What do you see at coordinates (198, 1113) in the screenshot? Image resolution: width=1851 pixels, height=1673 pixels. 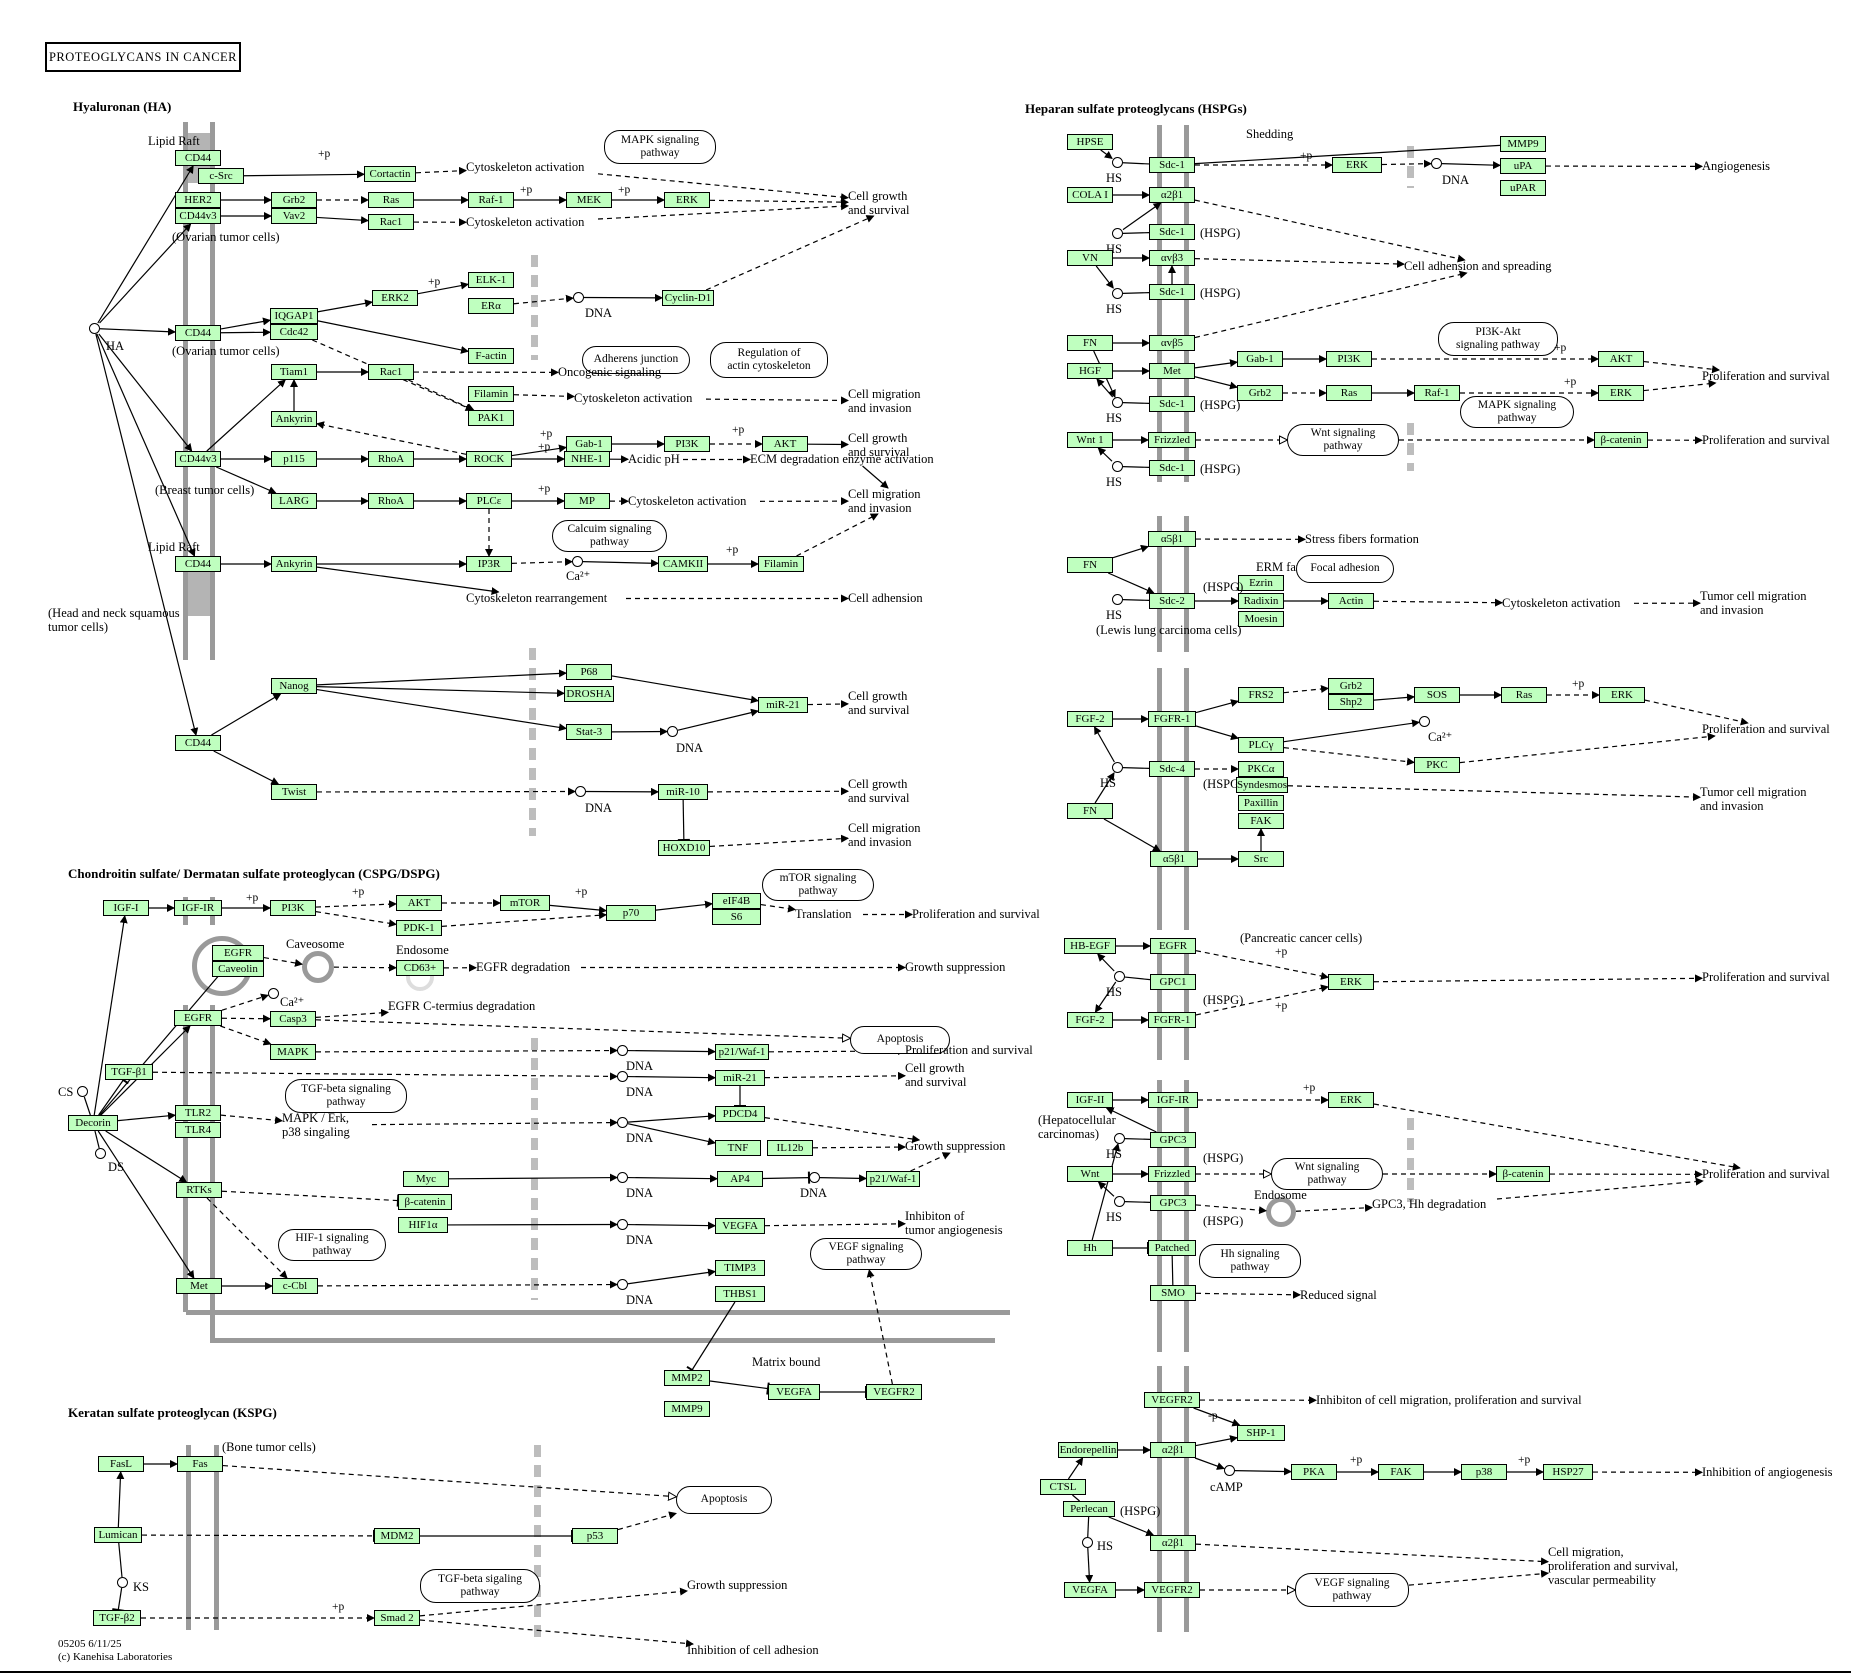 I see `tlr2: TLR2` at bounding box center [198, 1113].